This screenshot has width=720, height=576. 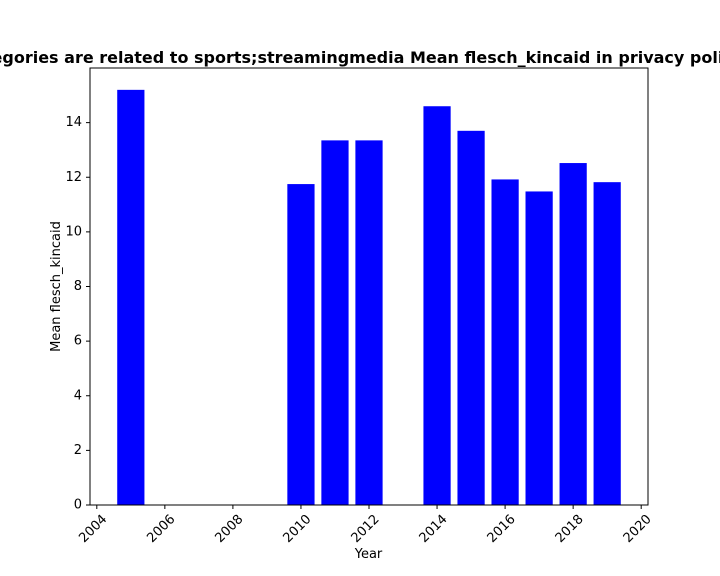 I want to click on bar-2014, so click(x=437, y=306).